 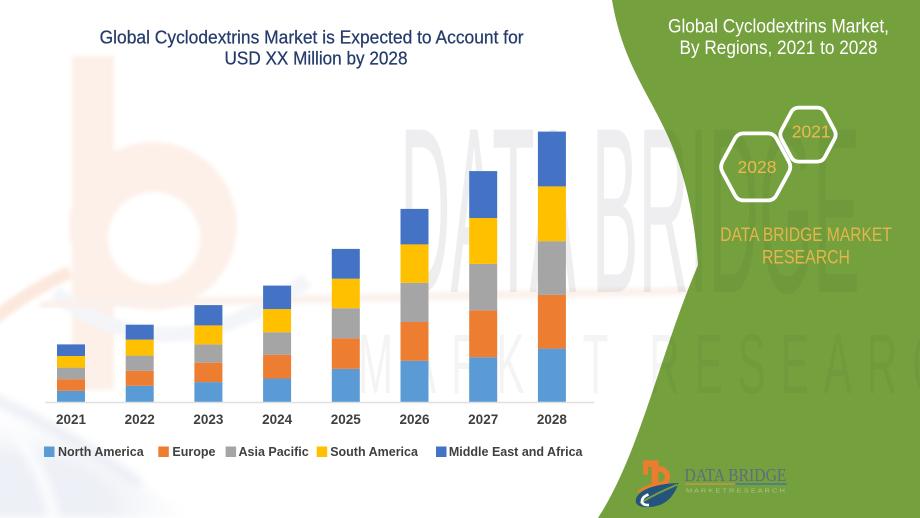 What do you see at coordinates (274, 452) in the screenshot?
I see `svg-text: Asia Pacific` at bounding box center [274, 452].